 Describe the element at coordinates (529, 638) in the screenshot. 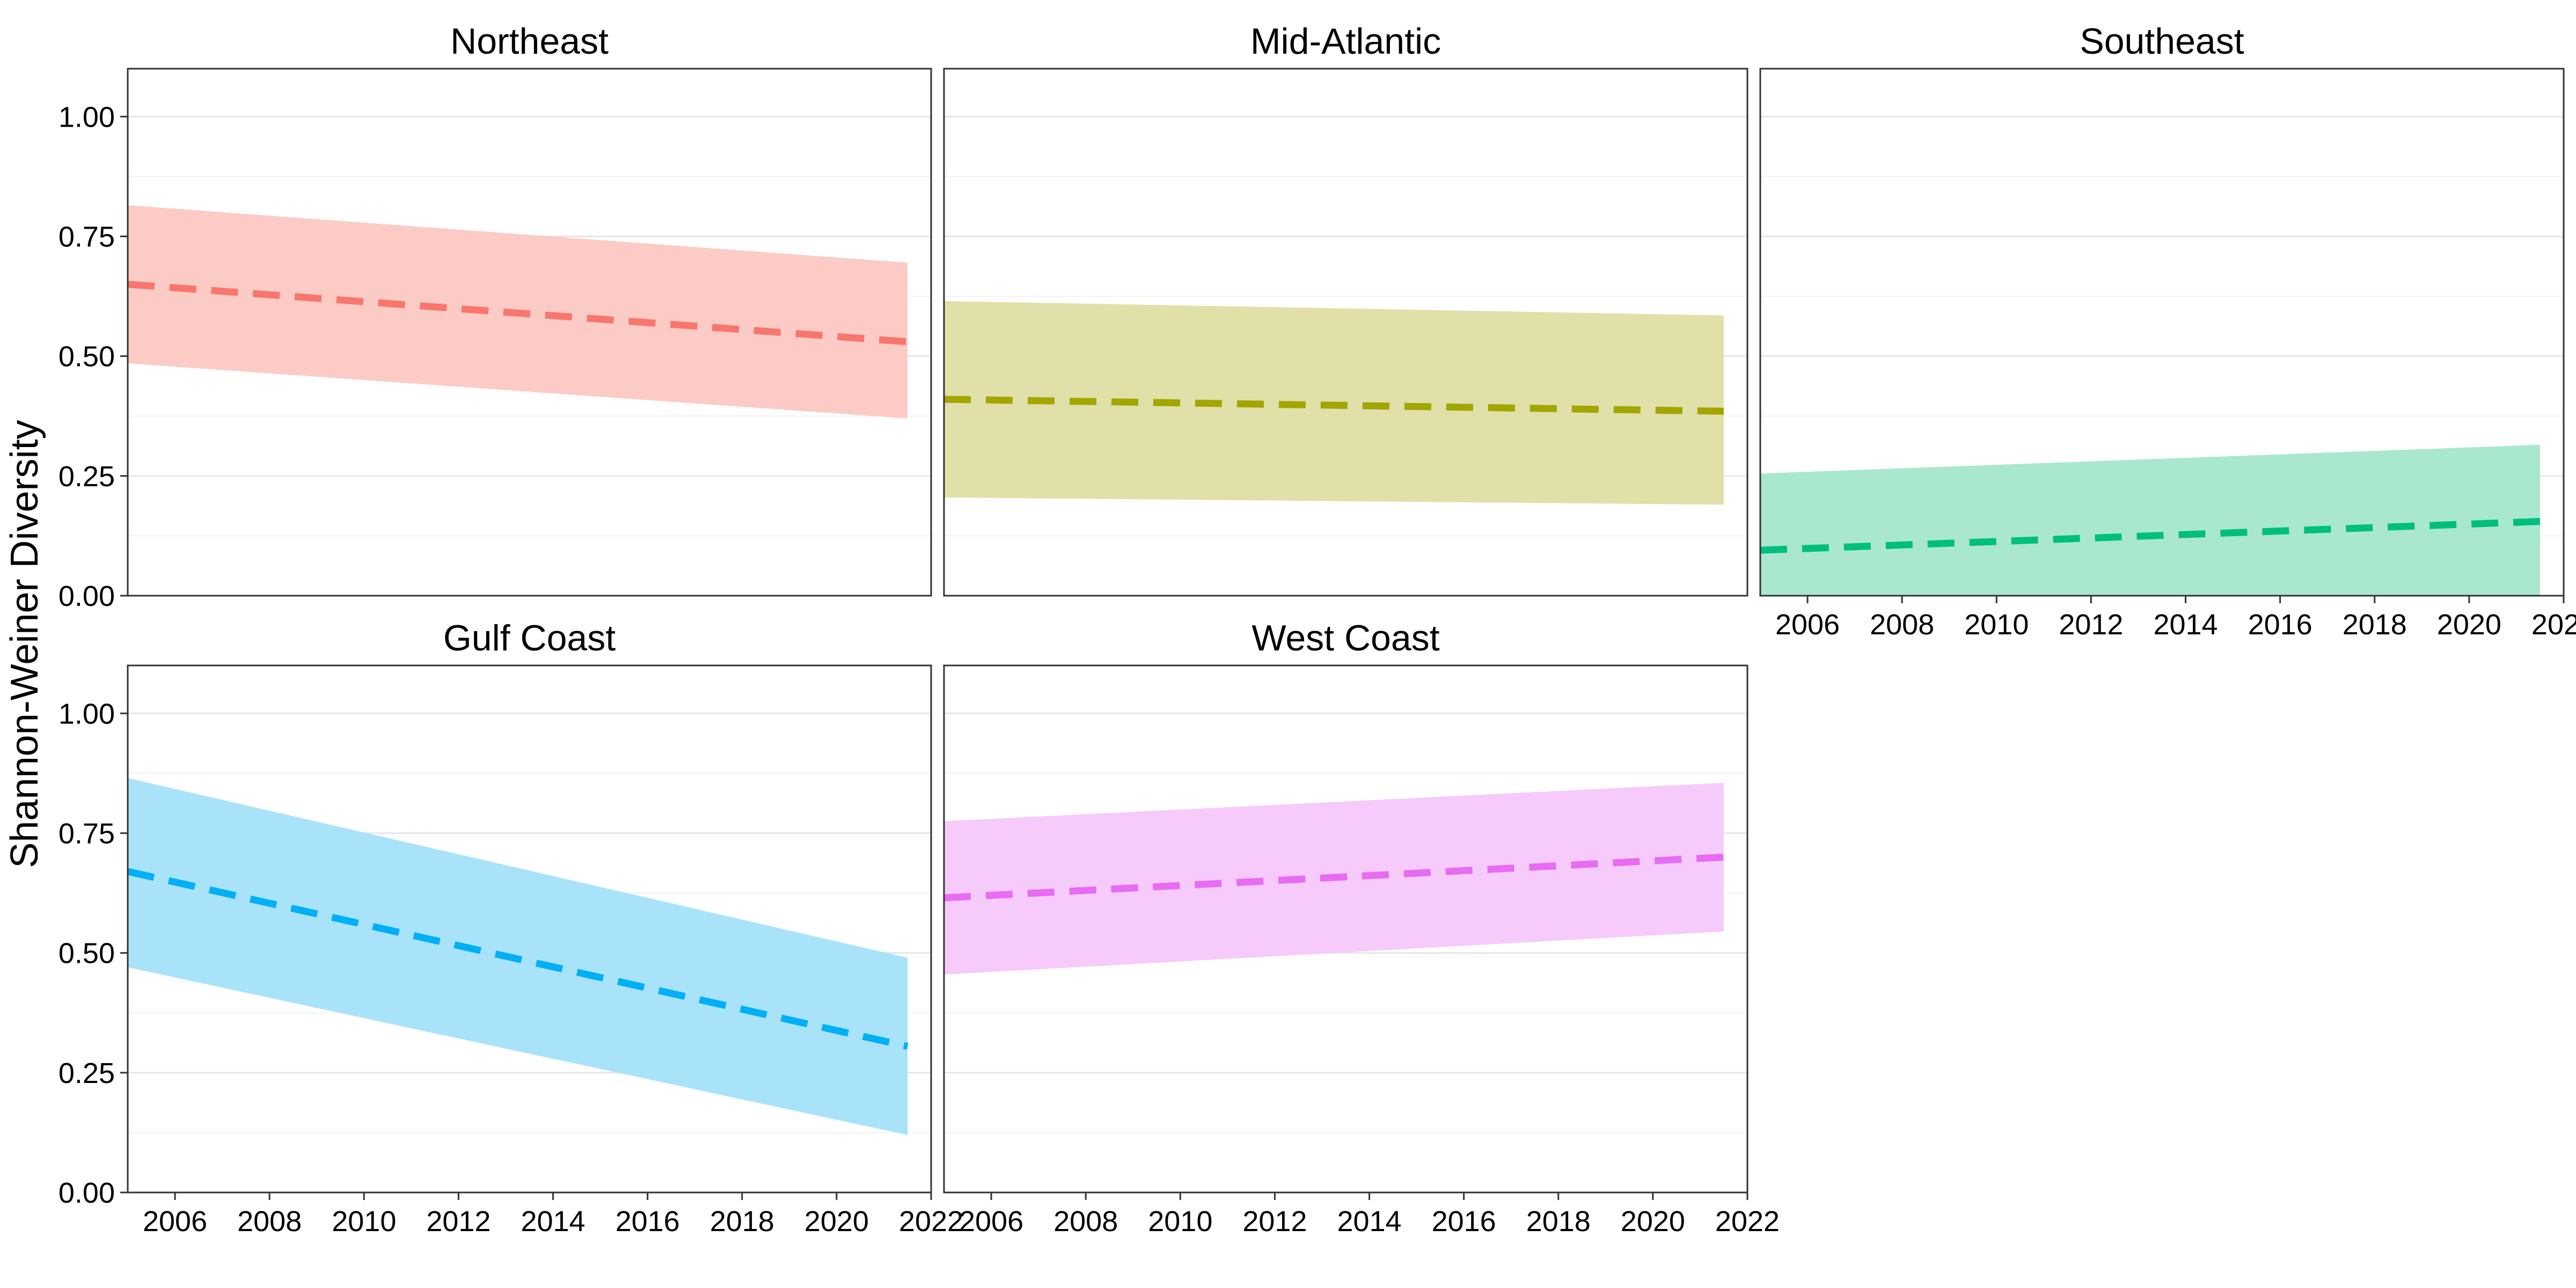

I see `panel-title: Gulf Coast` at that location.